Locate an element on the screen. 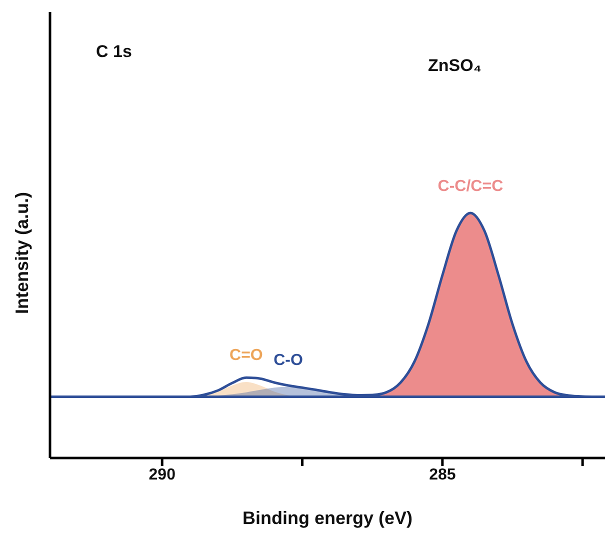 The width and height of the screenshot is (605, 538). y-axis-title: Intensity (a.u.) is located at coordinates (22, 253).